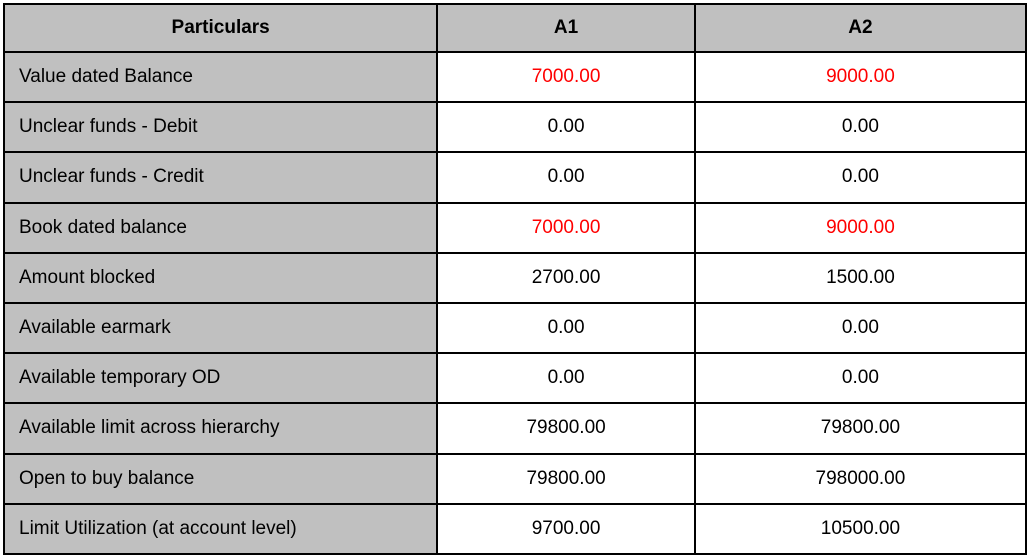 This screenshot has width=1030, height=558. I want to click on a1-value-cell: 9700.00, so click(566, 529).